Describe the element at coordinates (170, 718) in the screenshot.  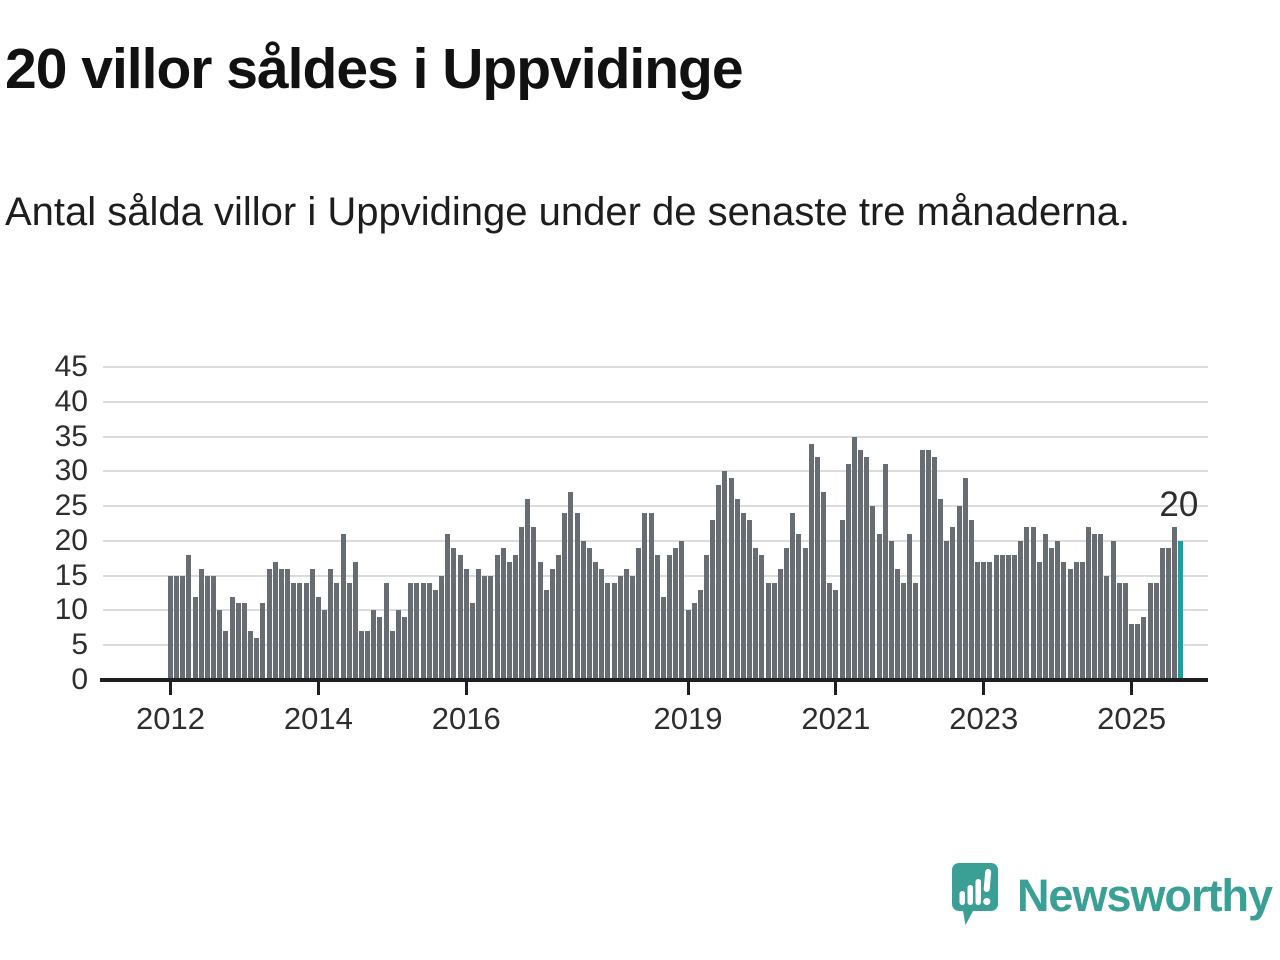
I see `x-axis-label-2012: 2012` at that location.